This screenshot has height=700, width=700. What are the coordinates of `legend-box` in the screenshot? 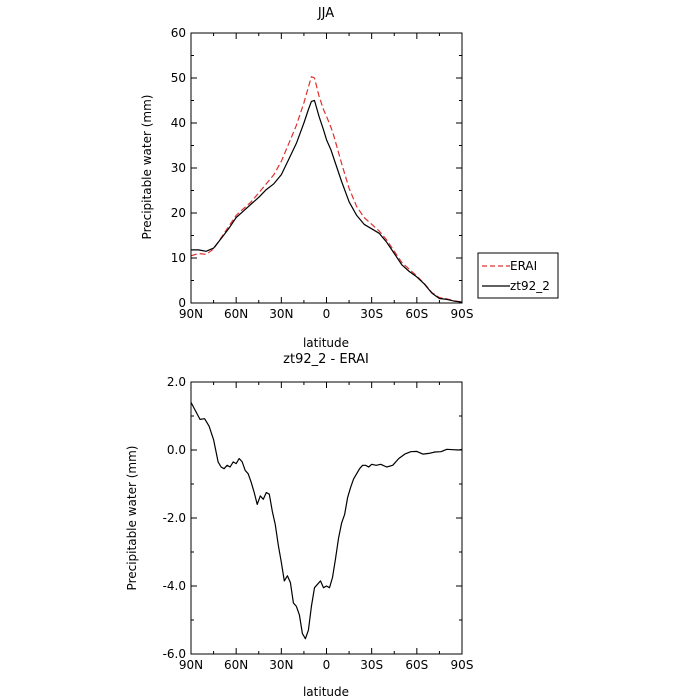 It's located at (518, 275).